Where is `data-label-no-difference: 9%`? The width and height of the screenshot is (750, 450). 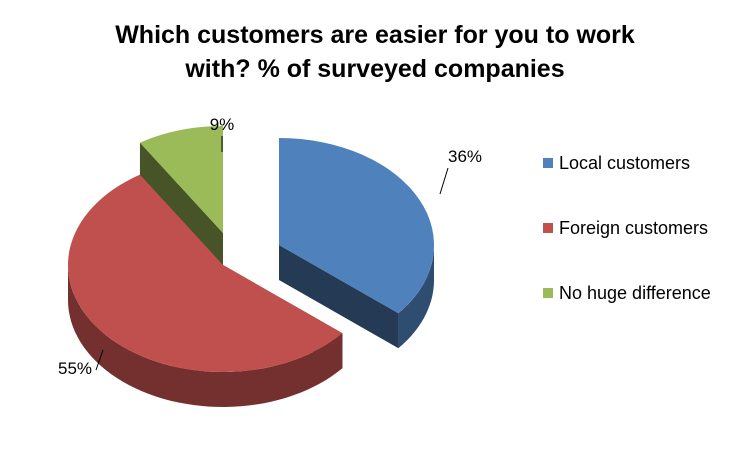
data-label-no-difference: 9% is located at coordinates (222, 124).